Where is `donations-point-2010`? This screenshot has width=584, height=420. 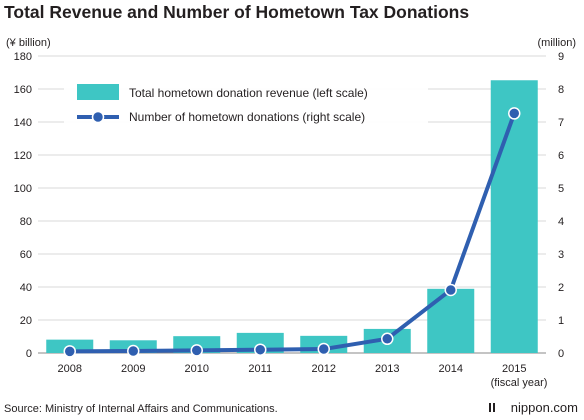 donations-point-2010 is located at coordinates (196, 350).